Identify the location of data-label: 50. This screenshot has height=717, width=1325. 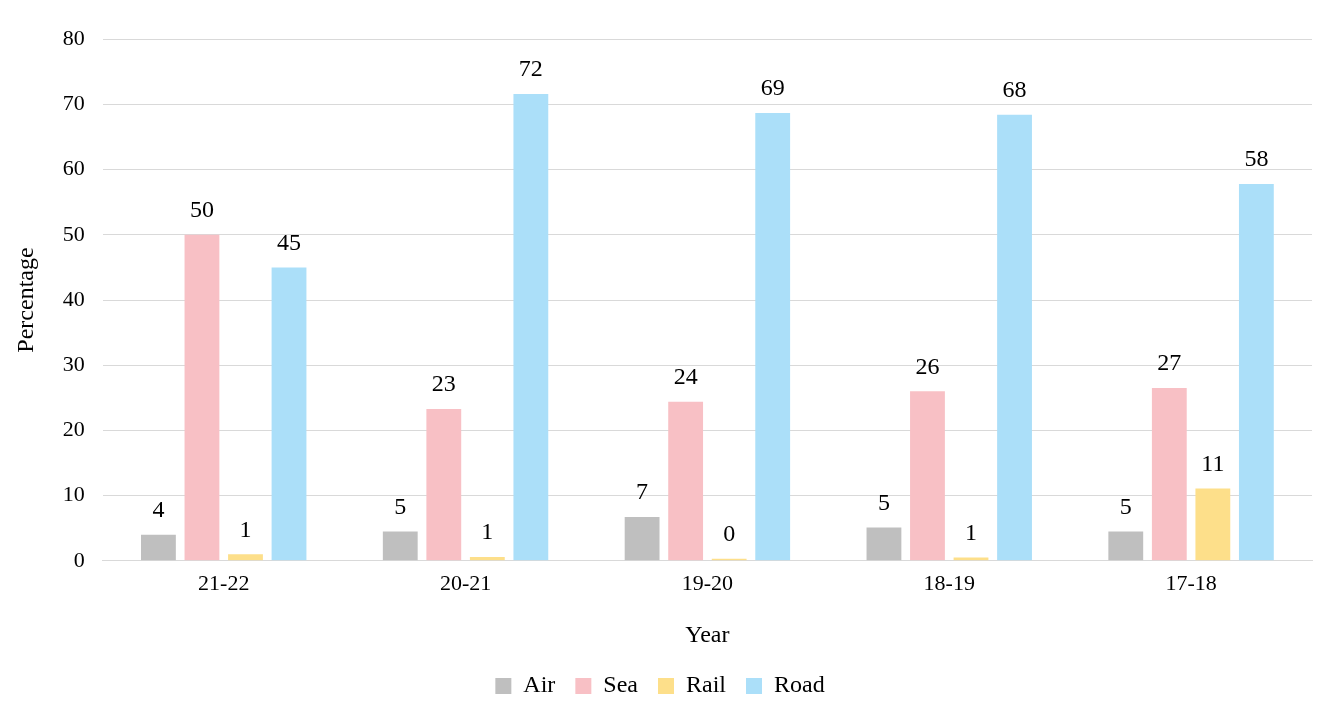
(201, 209).